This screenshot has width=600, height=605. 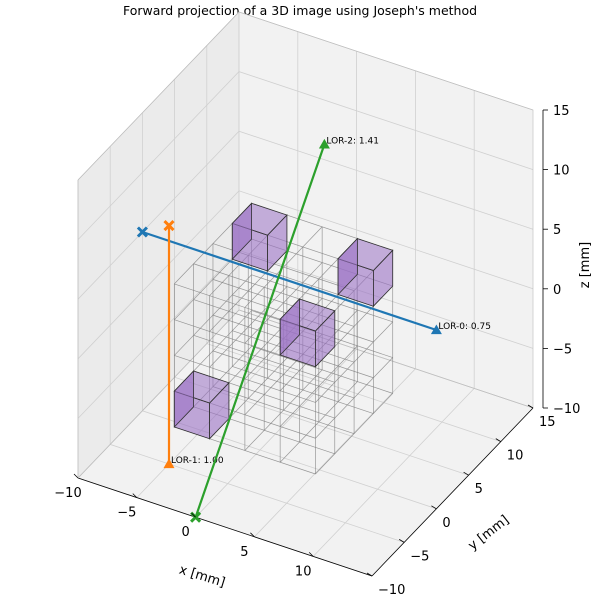 I want to click on y-tick-label: 5, so click(x=479, y=489).